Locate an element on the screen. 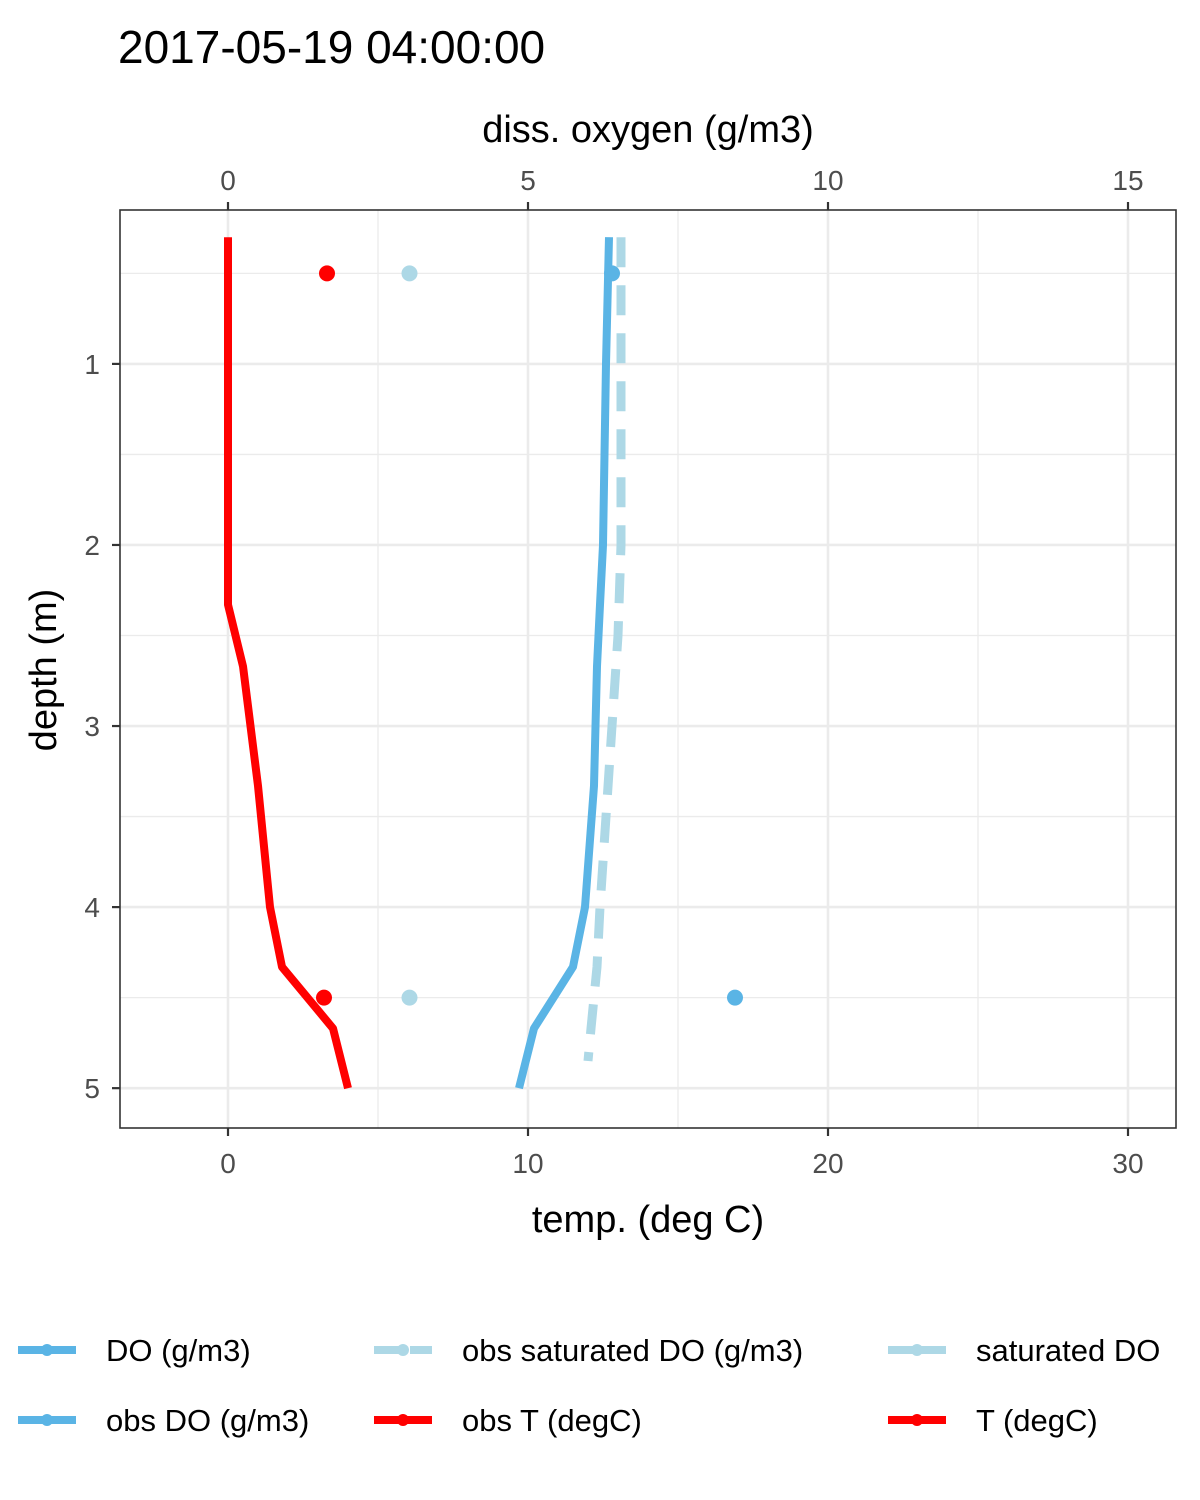 The image size is (1200, 1500). legend-label: obs T (degC) is located at coordinates (552, 1420).